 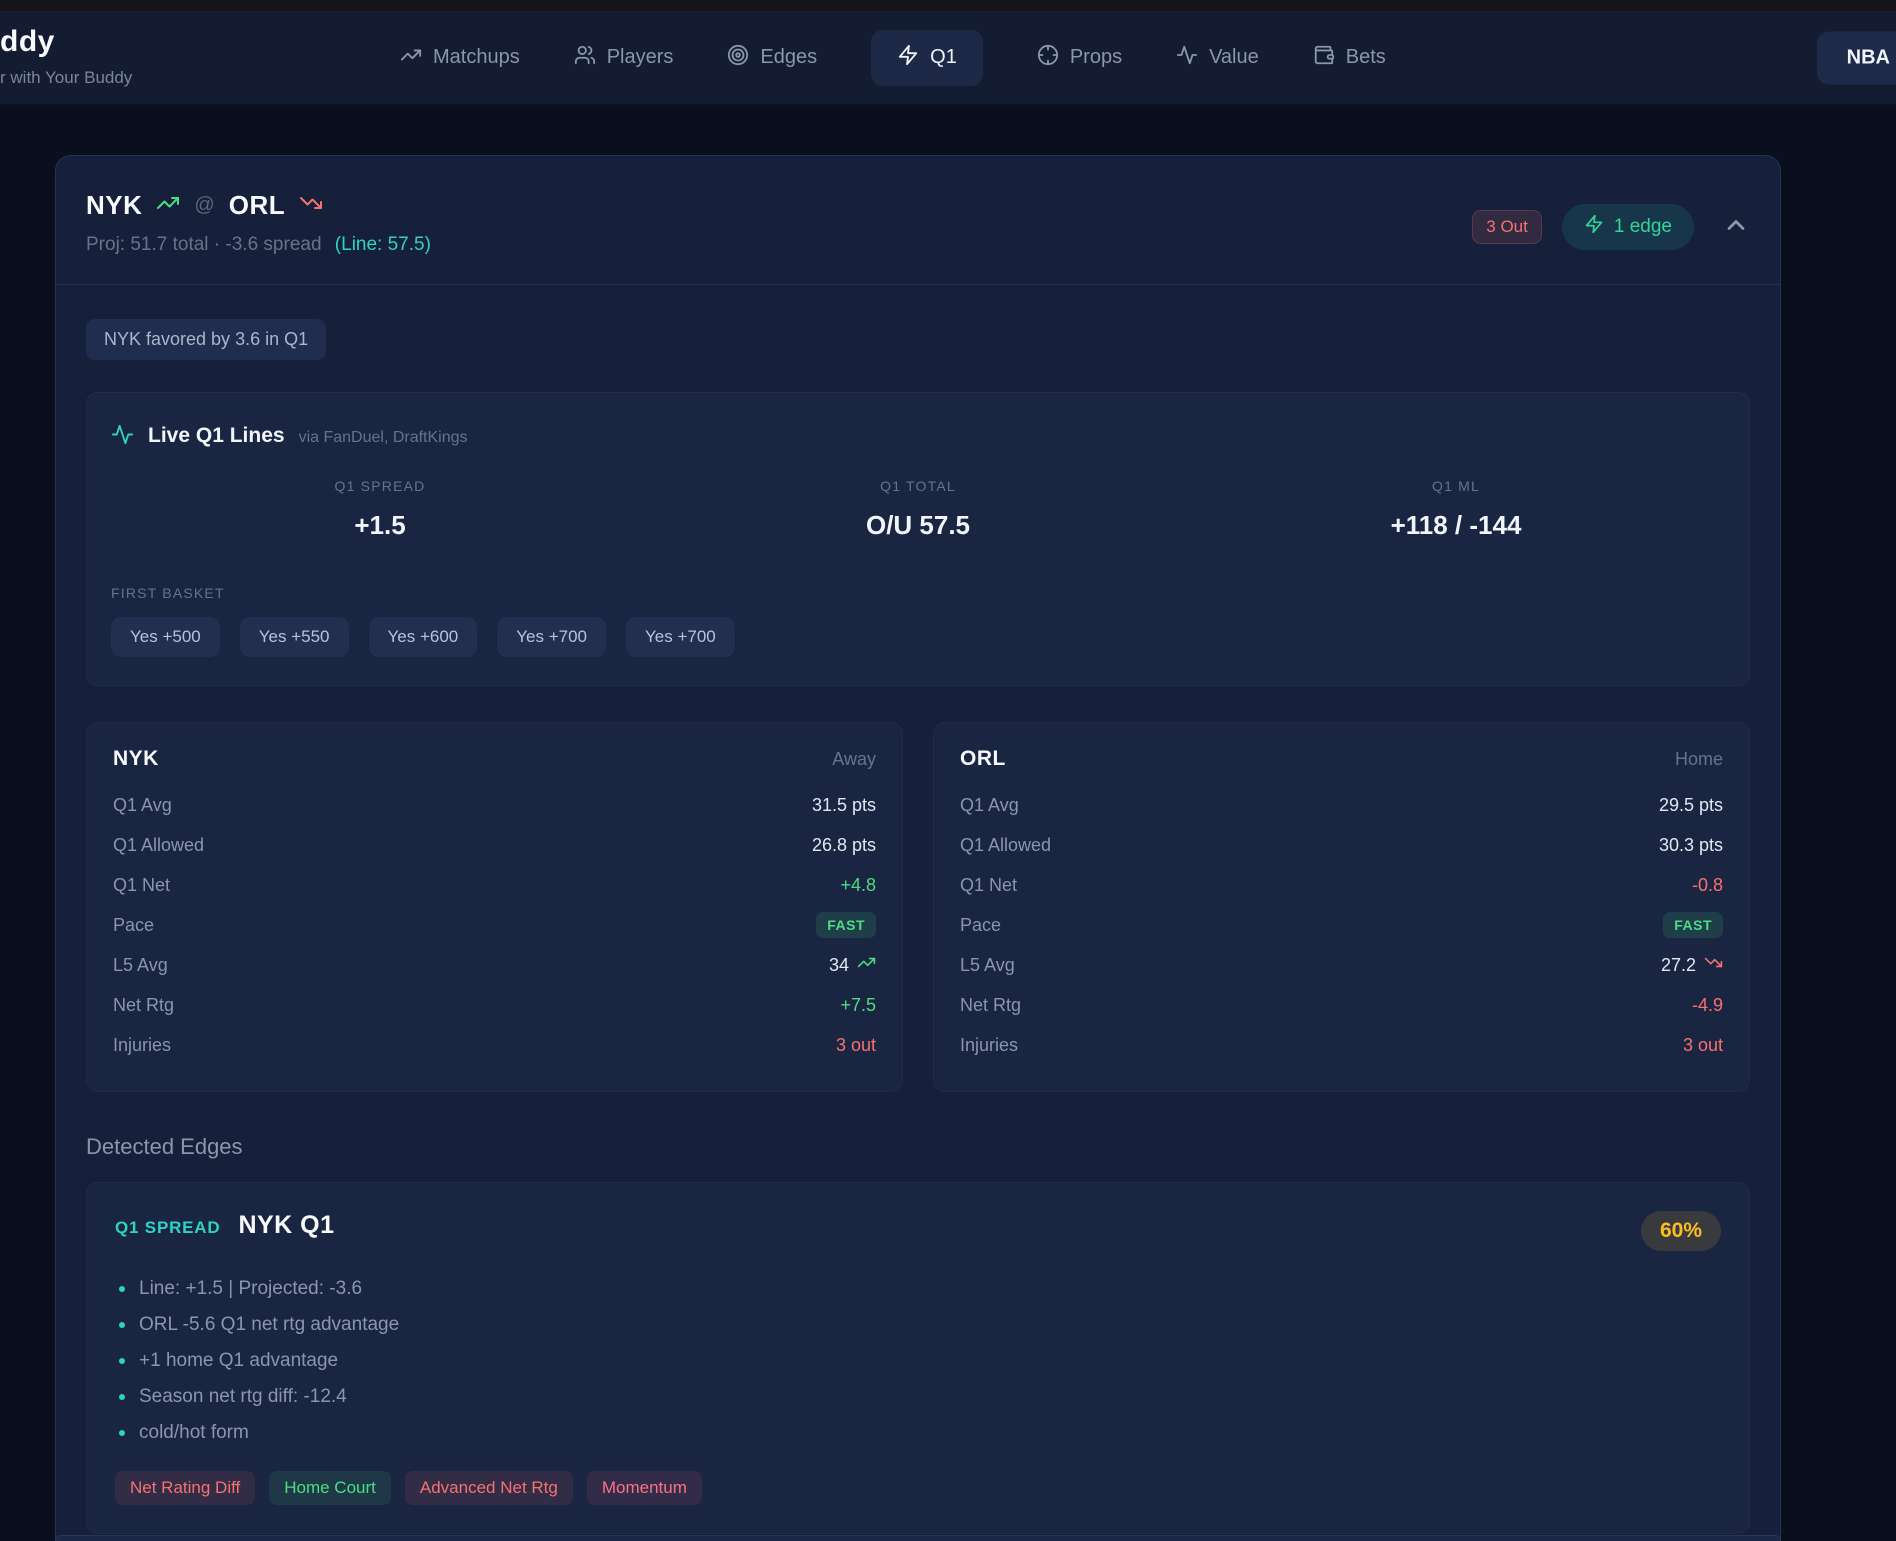 What do you see at coordinates (948, 5) in the screenshot?
I see `top-window-strip` at bounding box center [948, 5].